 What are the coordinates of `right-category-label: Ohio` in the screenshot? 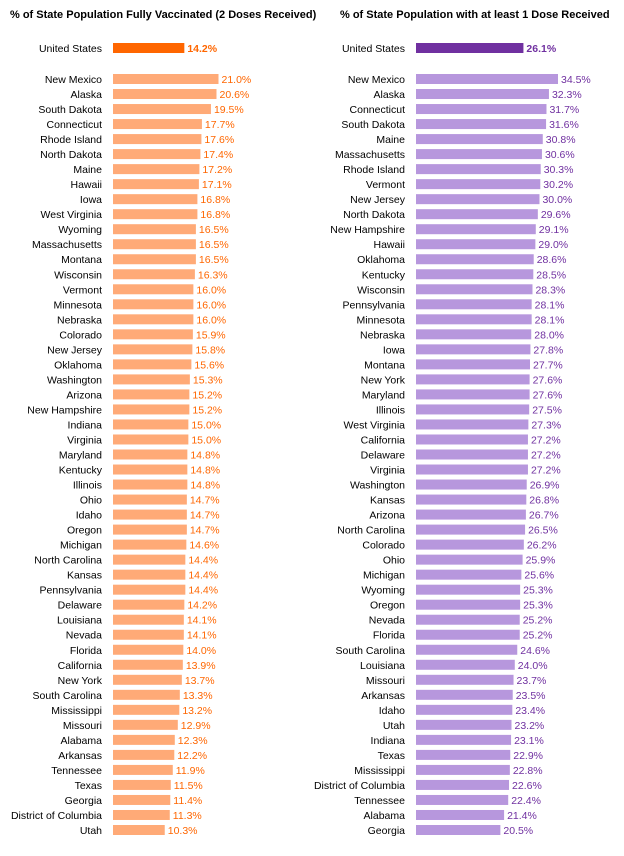 It's located at (394, 561).